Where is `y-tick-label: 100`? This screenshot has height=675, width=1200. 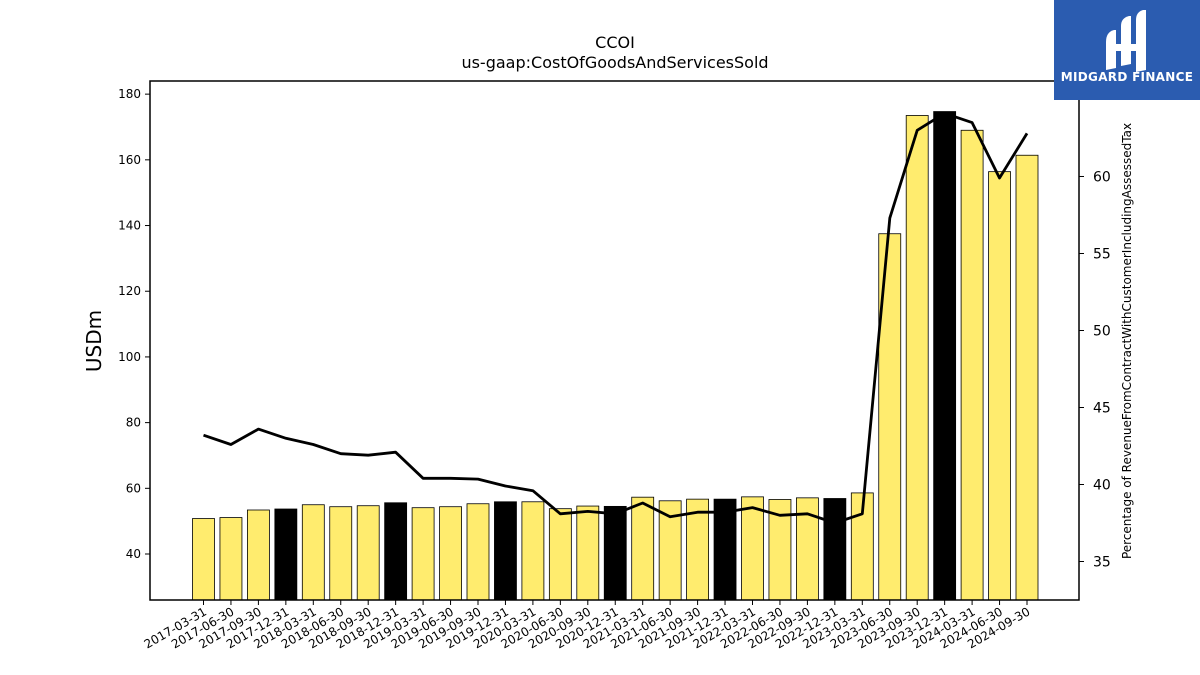 y-tick-label: 100 is located at coordinates (129, 357).